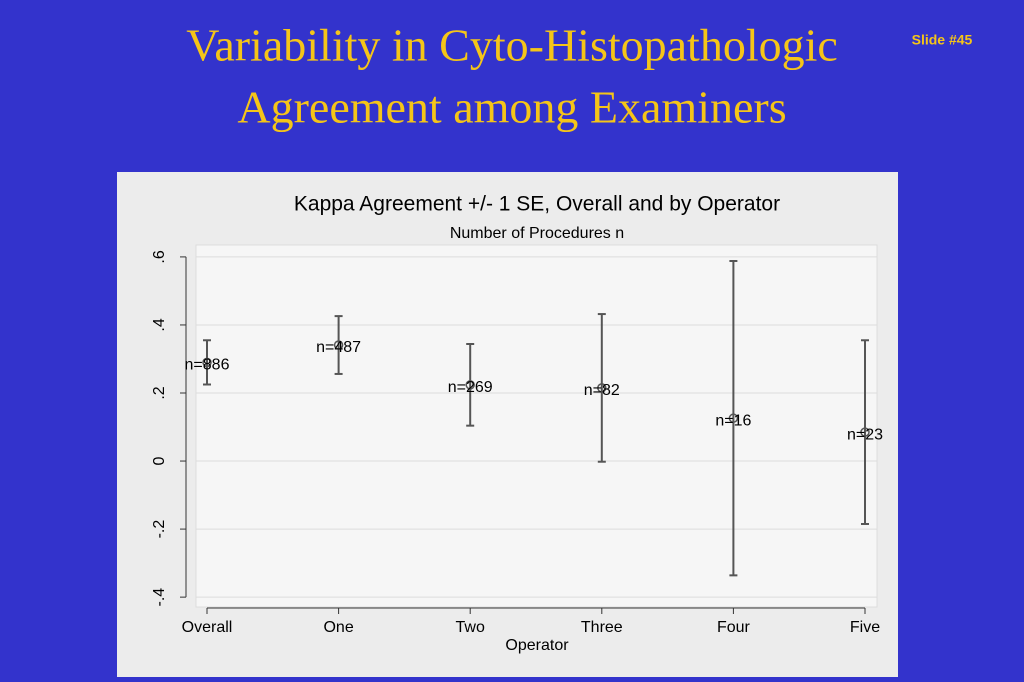 The height and width of the screenshot is (682, 1024). I want to click on slide-number: Slide #45, so click(942, 40).